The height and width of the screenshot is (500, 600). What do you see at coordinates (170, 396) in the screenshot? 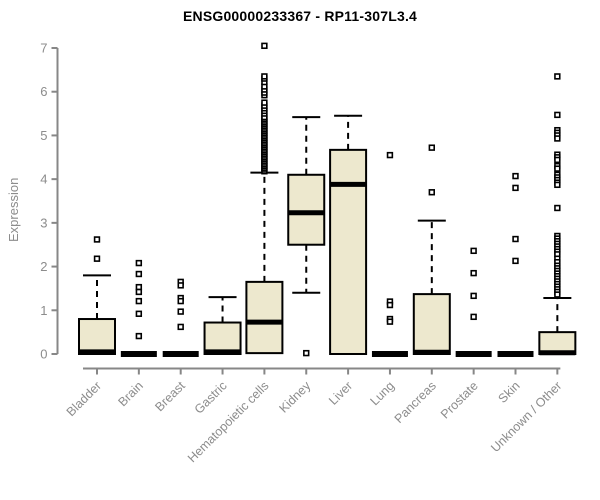
I see `x-tick-label-breast: Breast` at bounding box center [170, 396].